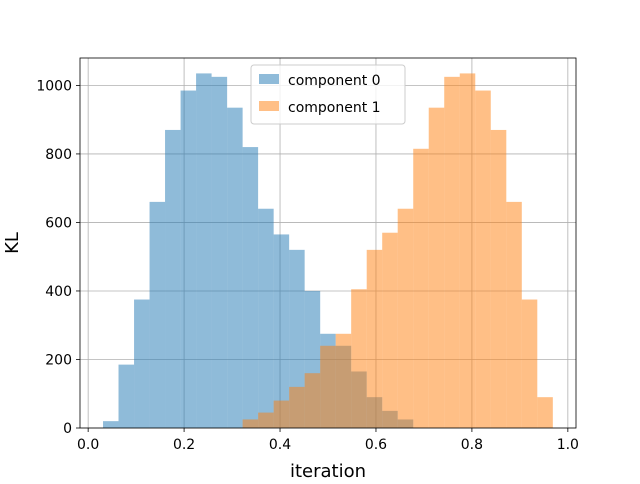 The width and height of the screenshot is (640, 484). What do you see at coordinates (334, 81) in the screenshot?
I see `legend-label: component 0` at bounding box center [334, 81].